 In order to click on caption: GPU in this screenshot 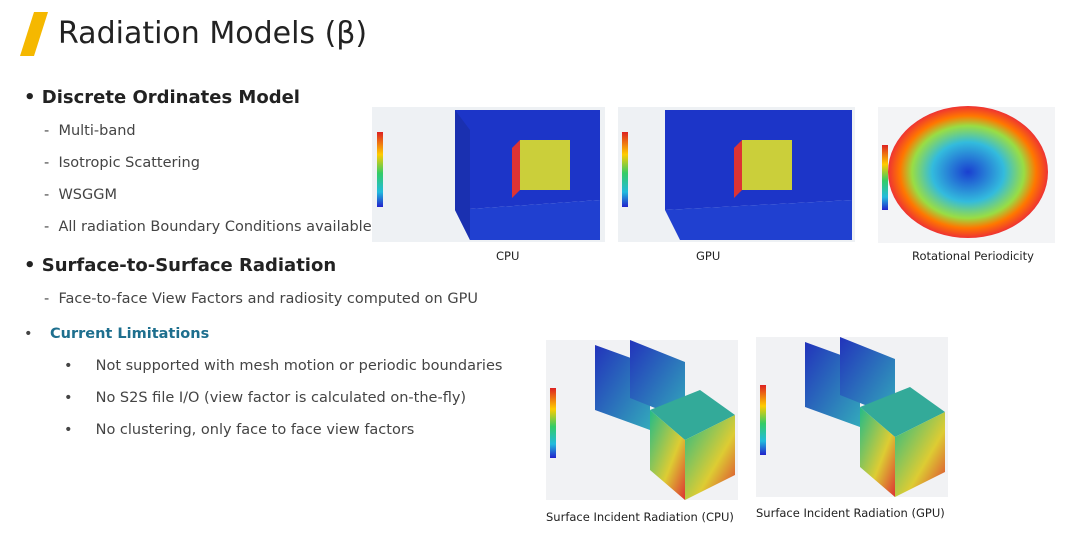, I will do `click(708, 256)`.